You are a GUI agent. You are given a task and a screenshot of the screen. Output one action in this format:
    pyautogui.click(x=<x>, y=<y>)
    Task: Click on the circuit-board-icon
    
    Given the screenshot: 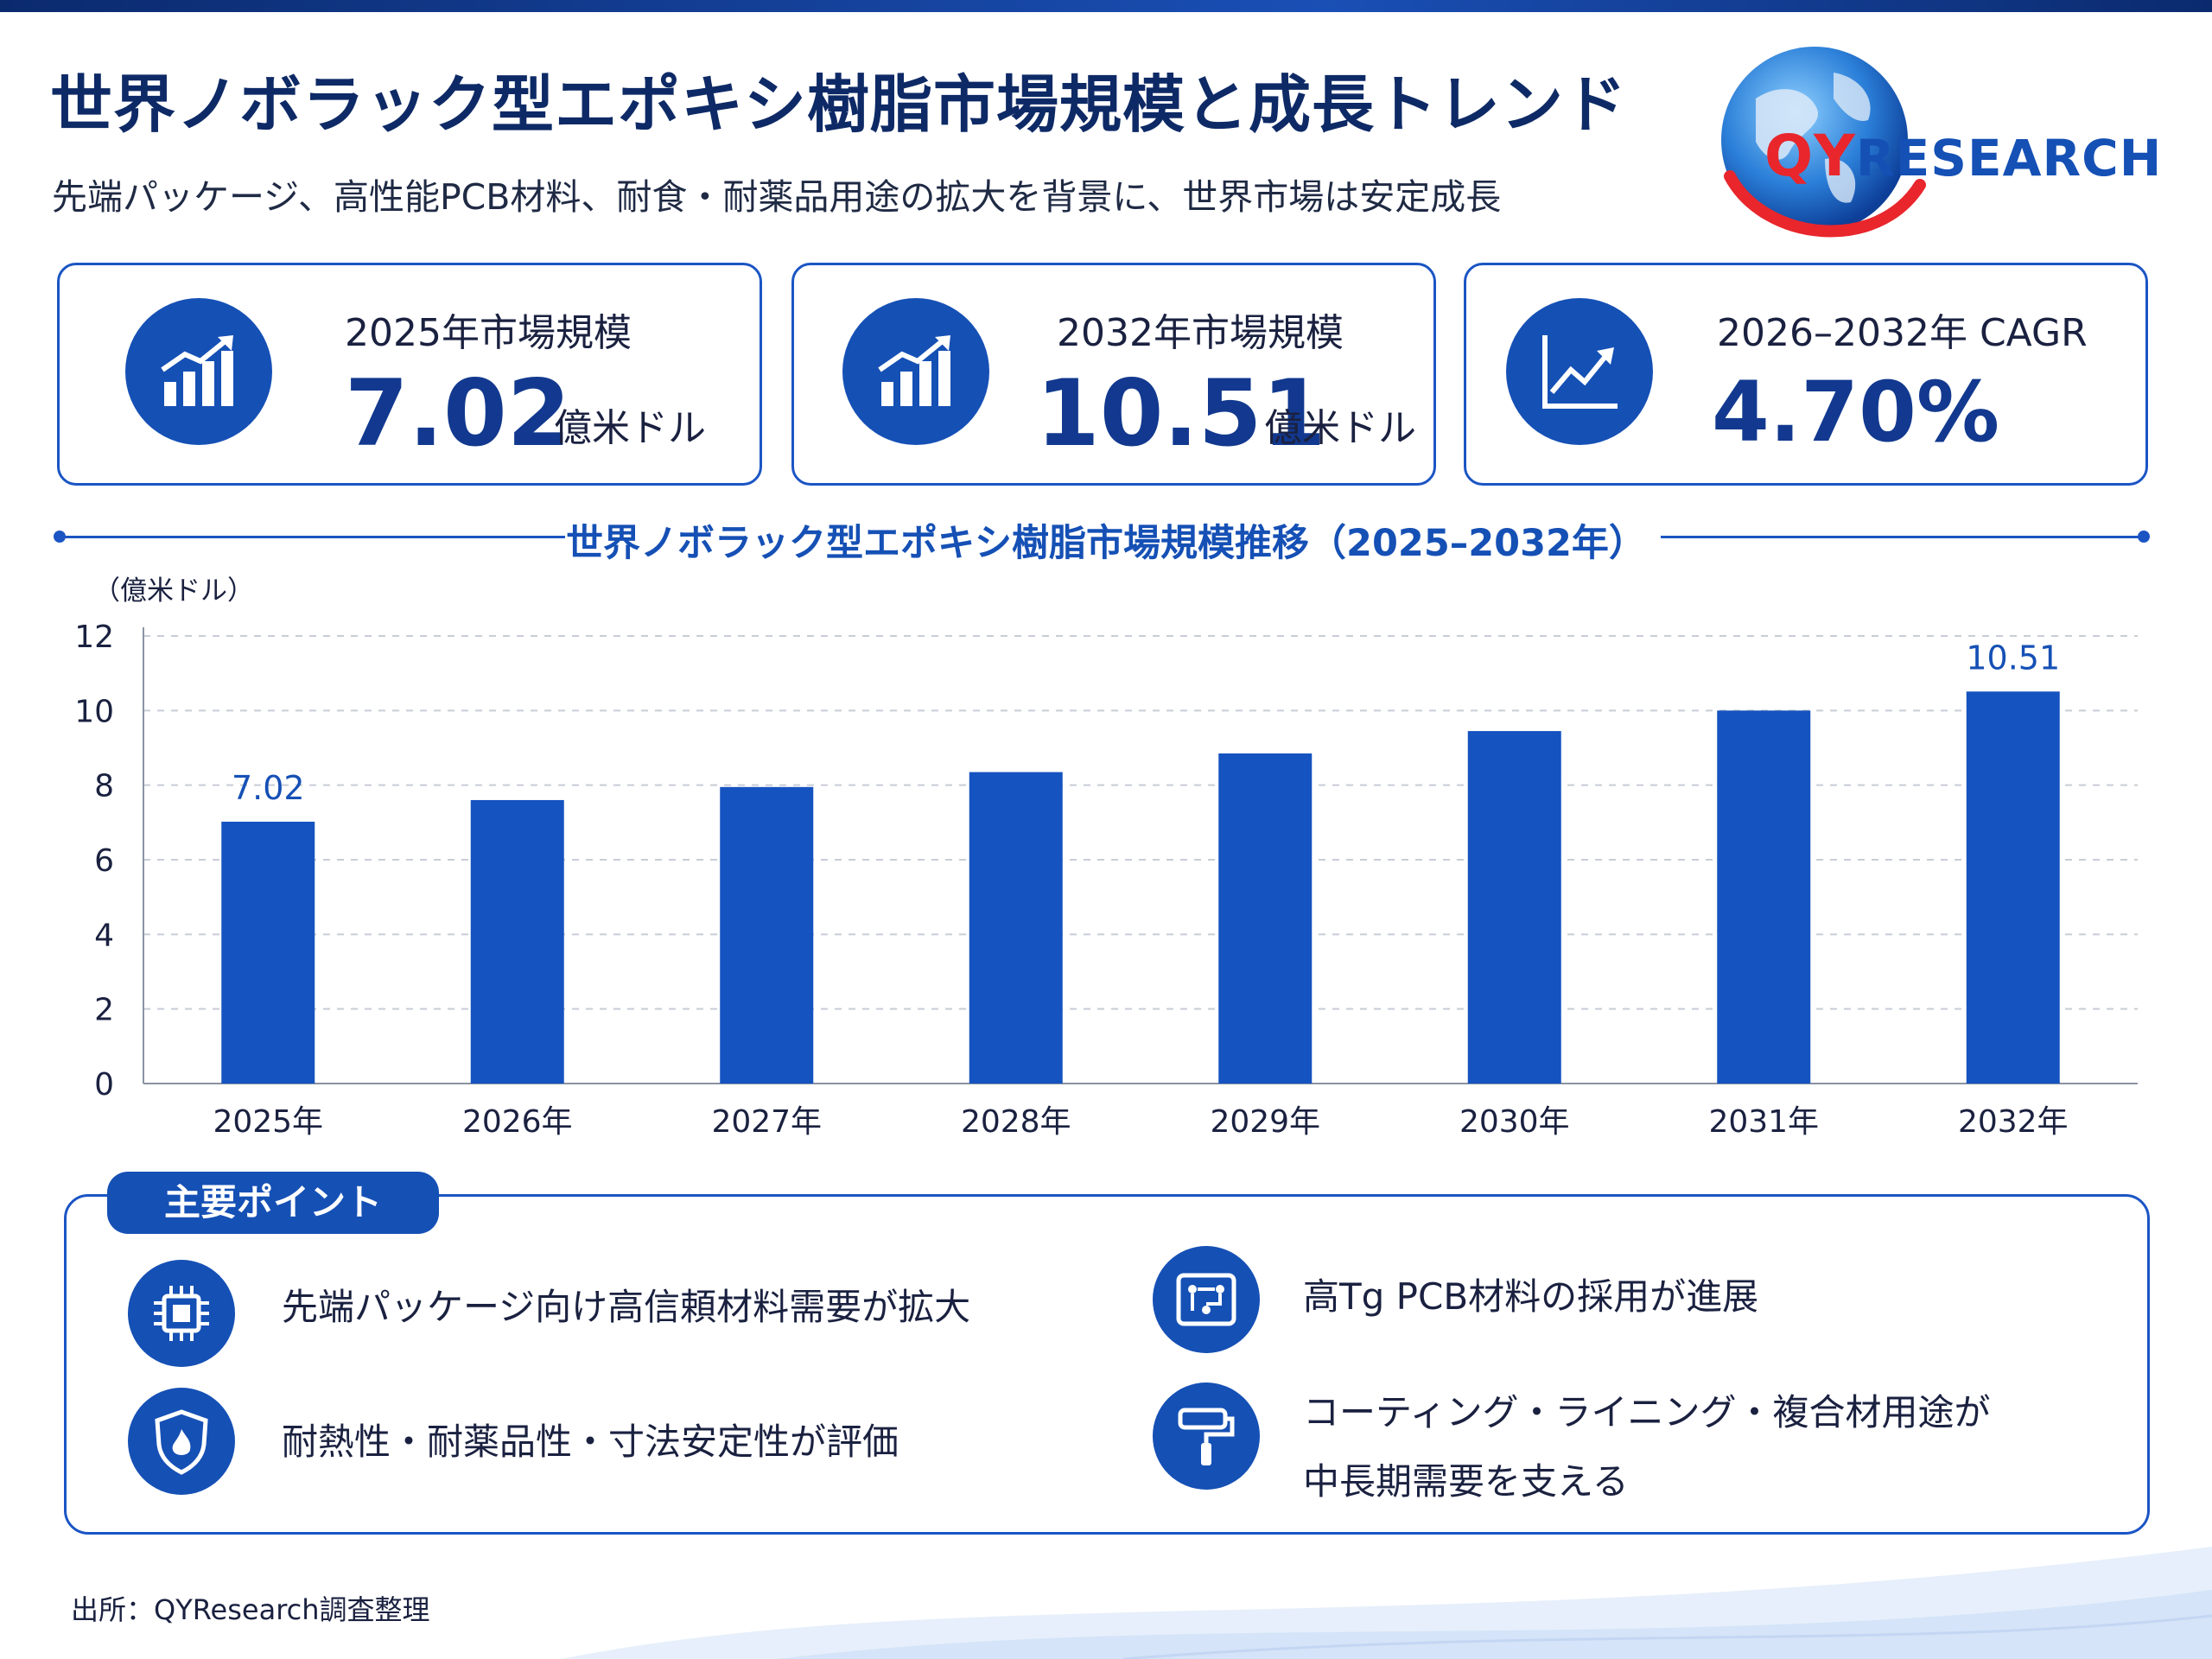 What is the action you would take?
    pyautogui.click(x=1206, y=1299)
    